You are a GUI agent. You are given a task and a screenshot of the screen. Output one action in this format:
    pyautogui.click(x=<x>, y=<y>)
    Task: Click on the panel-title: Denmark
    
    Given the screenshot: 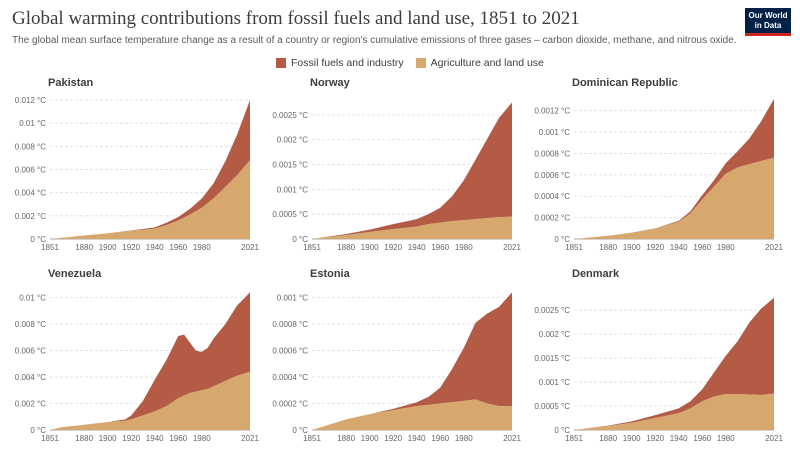 What is the action you would take?
    pyautogui.click(x=596, y=274)
    